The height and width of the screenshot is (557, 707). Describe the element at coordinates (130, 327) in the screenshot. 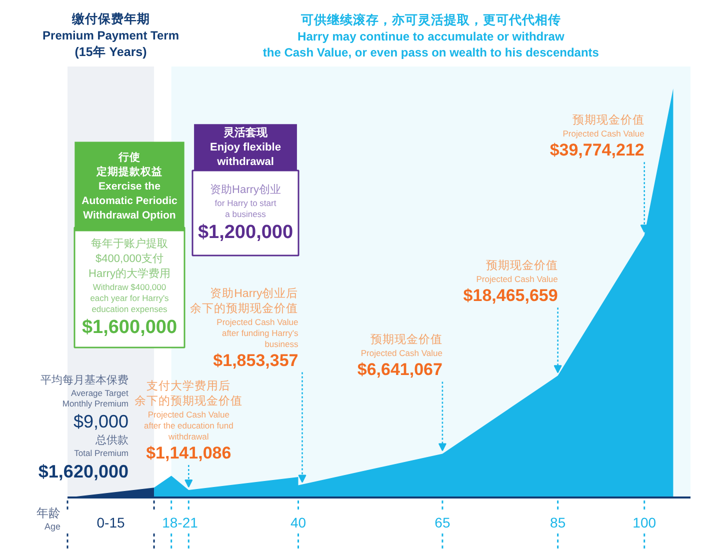

I see `annotation: $1,600,000` at that location.